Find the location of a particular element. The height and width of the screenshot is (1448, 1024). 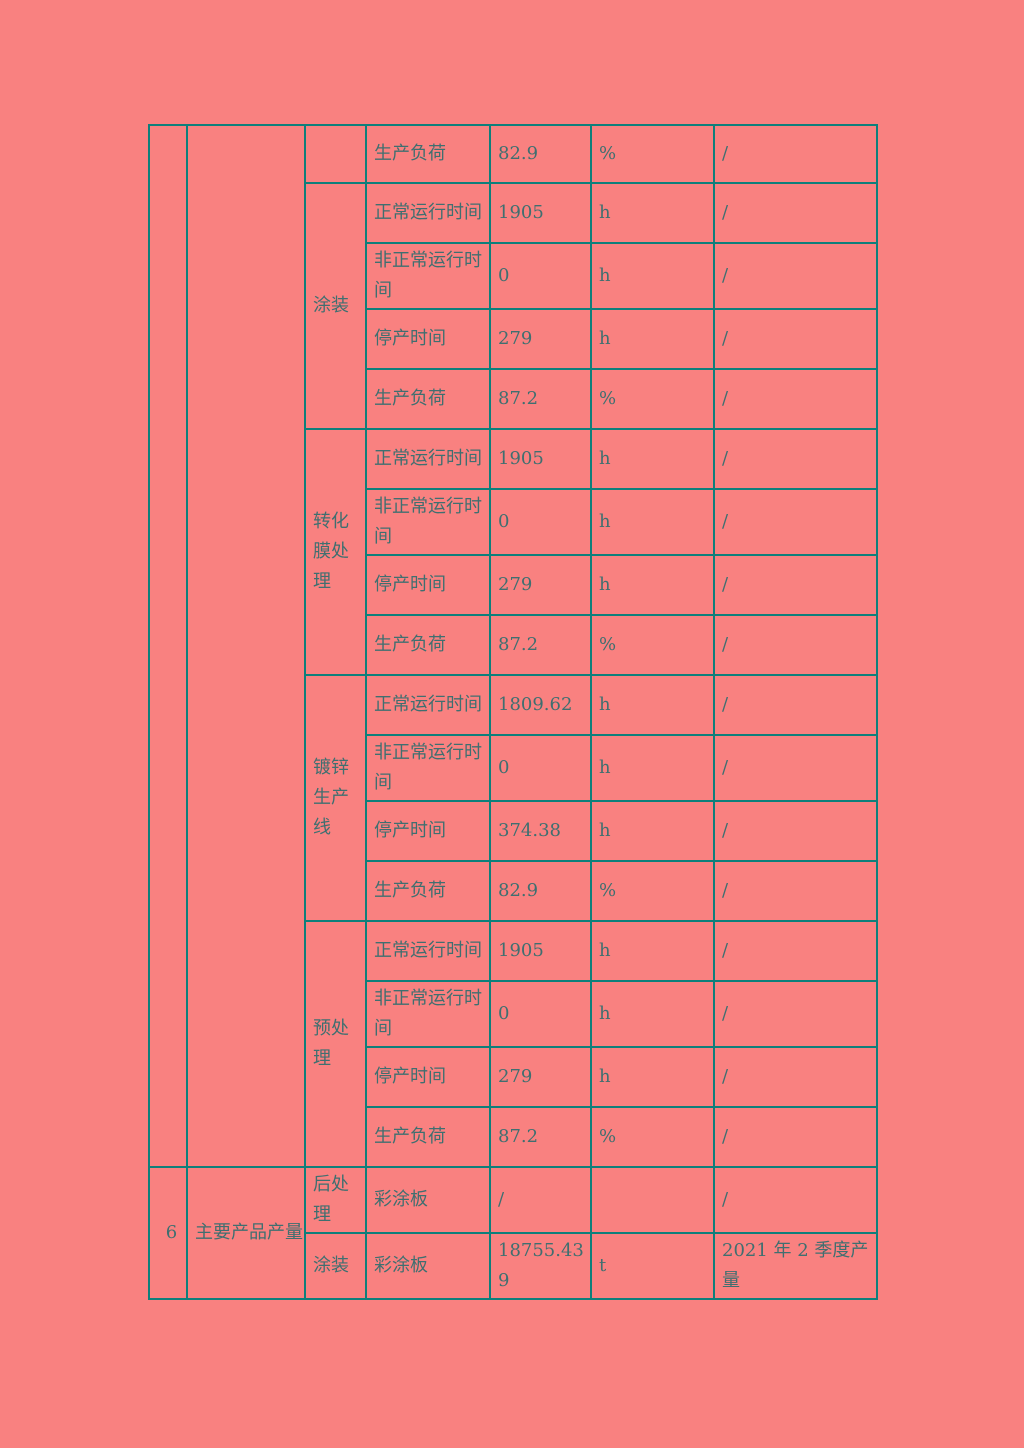

value-cell: 374.38 is located at coordinates (540, 831).